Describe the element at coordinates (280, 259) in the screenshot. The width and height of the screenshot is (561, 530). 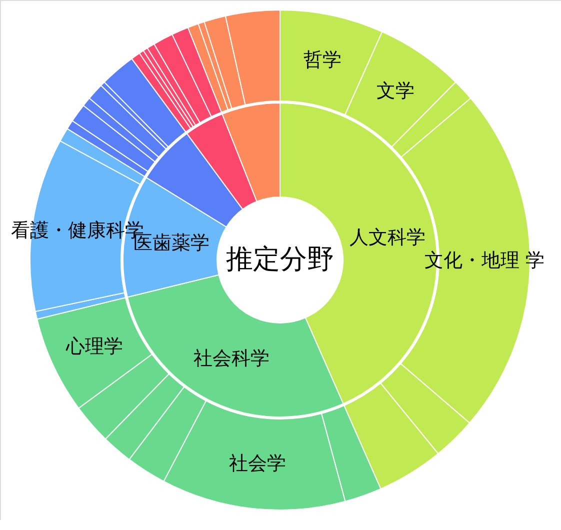
I see `text: 推定分野` at that location.